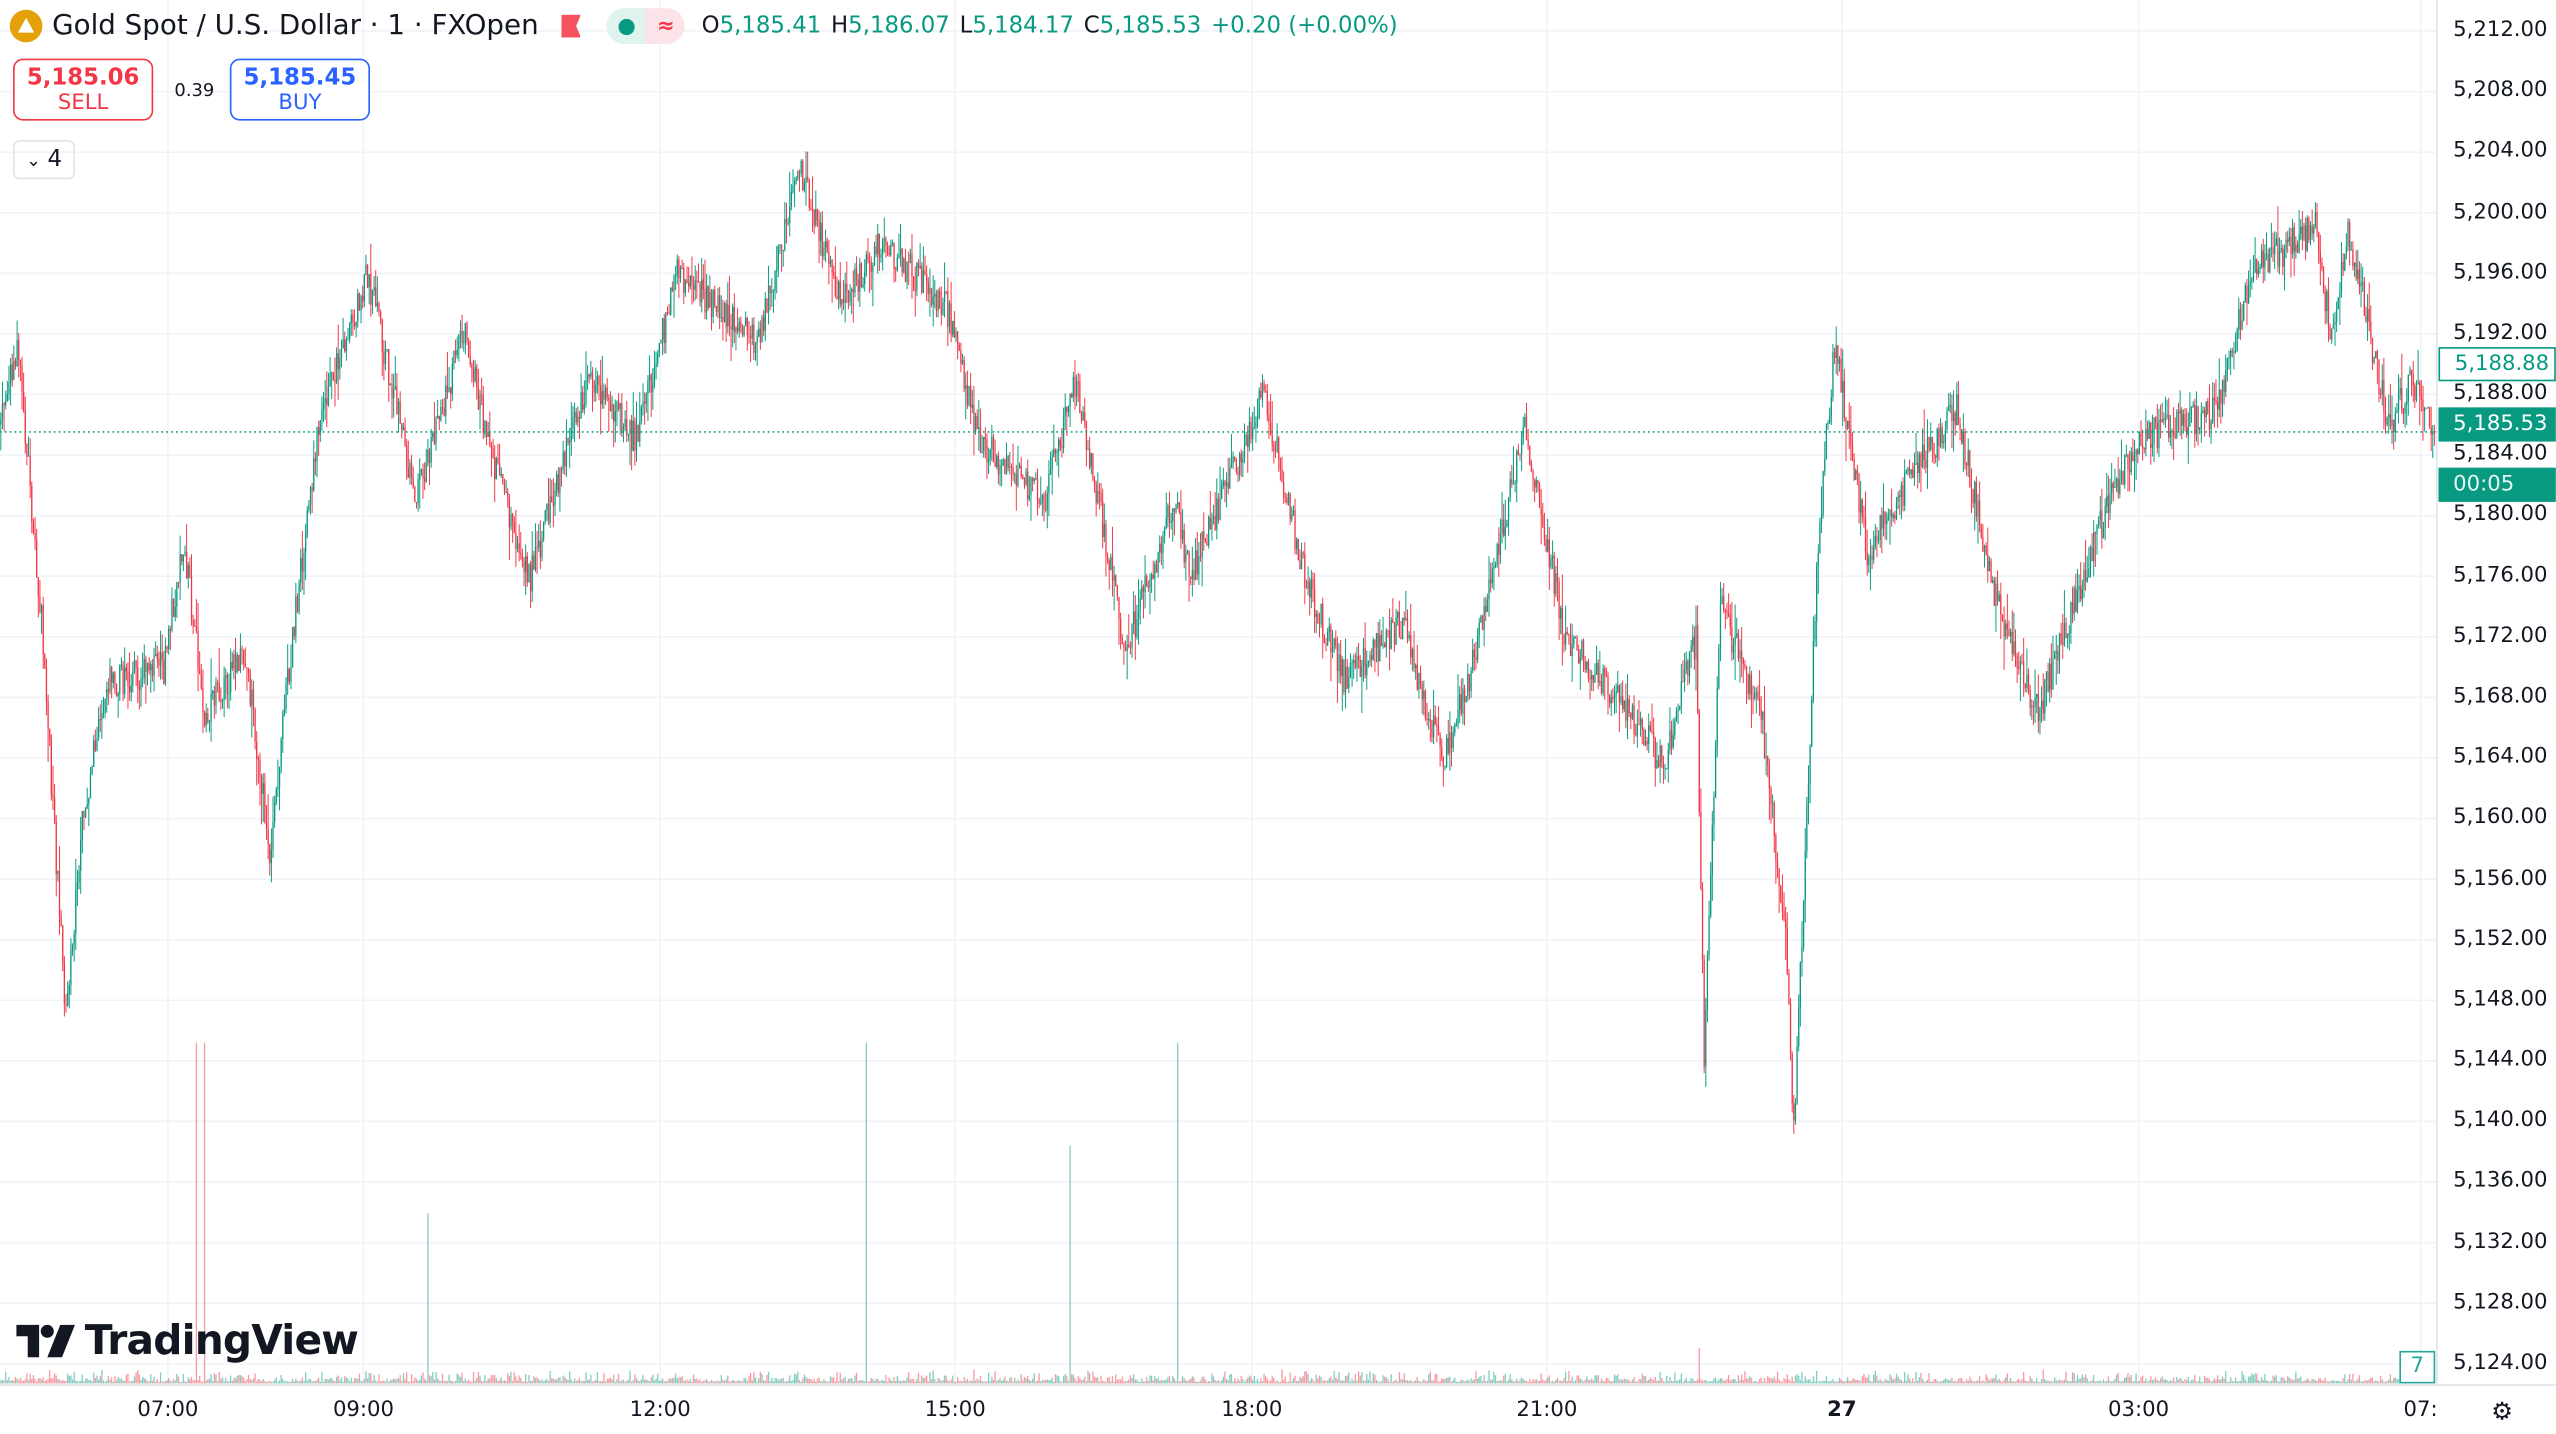  Describe the element at coordinates (44, 160) in the screenshot. I see `indicators-toggle-button: ⌄ 4` at that location.